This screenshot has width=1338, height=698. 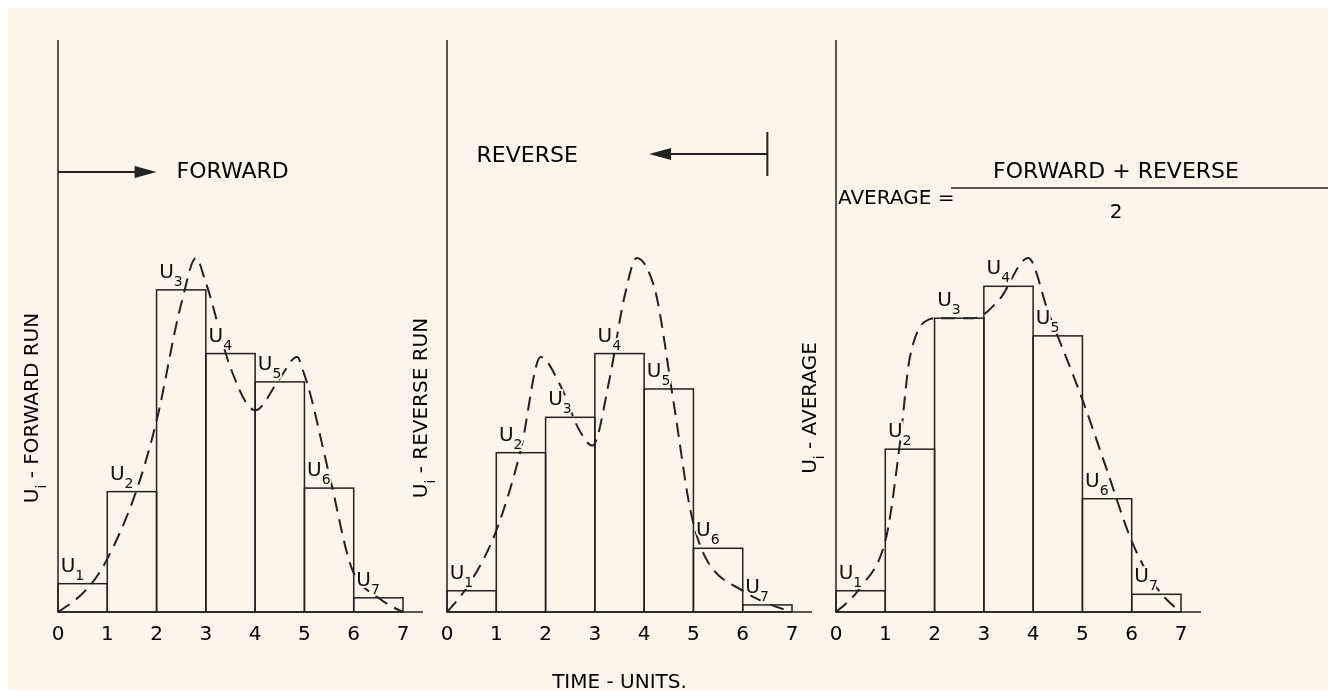 I want to click on text: AVERAGE =, so click(x=896, y=197).